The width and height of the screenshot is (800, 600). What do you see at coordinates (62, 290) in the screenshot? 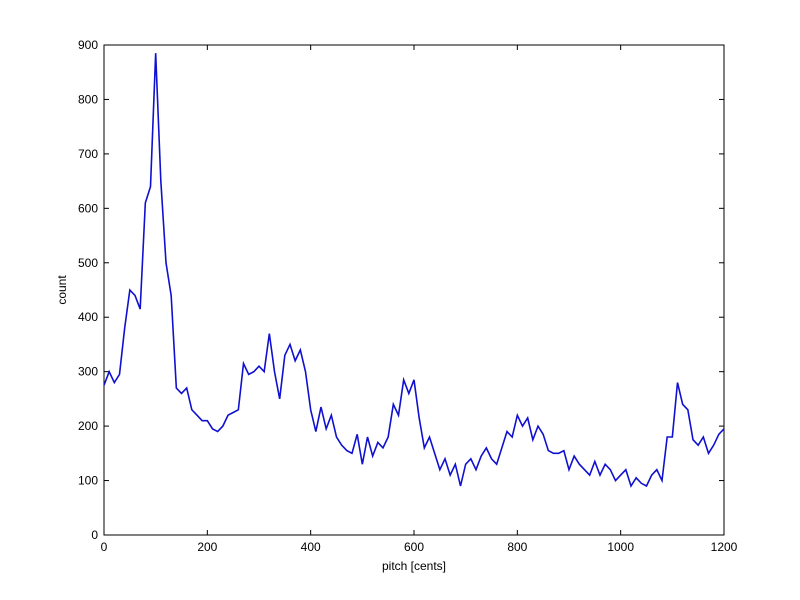
I see `y-axis-label: count` at bounding box center [62, 290].